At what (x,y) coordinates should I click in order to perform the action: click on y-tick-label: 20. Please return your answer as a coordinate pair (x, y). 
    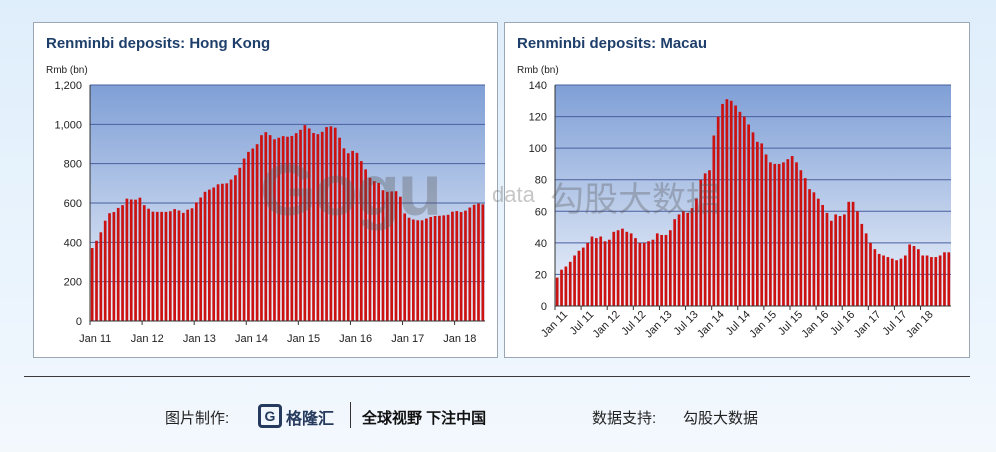
    Looking at the image, I should click on (541, 275).